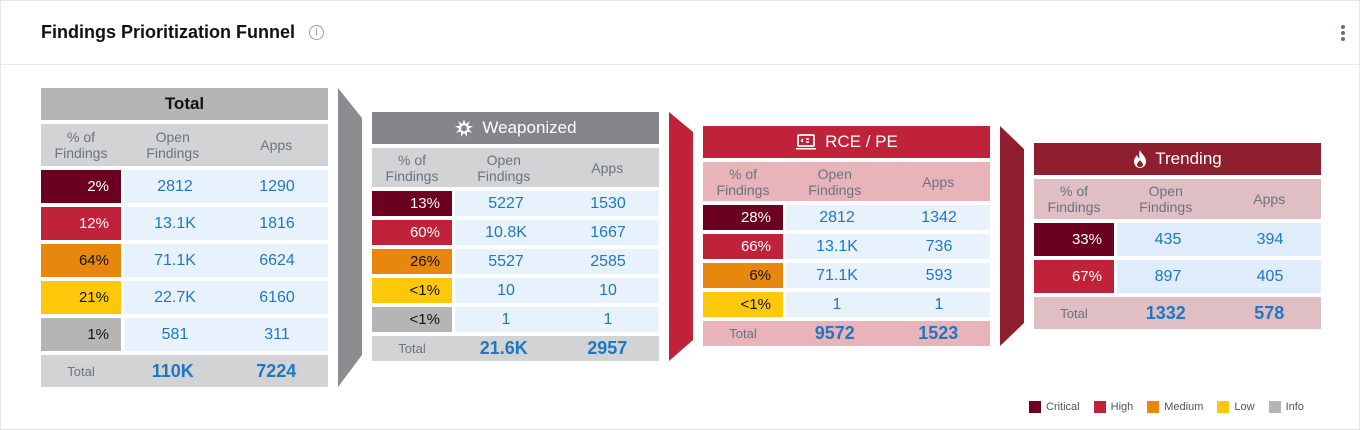 This screenshot has width=1360, height=430. I want to click on severity-row-high: 66% 13.1K 736, so click(846, 246).